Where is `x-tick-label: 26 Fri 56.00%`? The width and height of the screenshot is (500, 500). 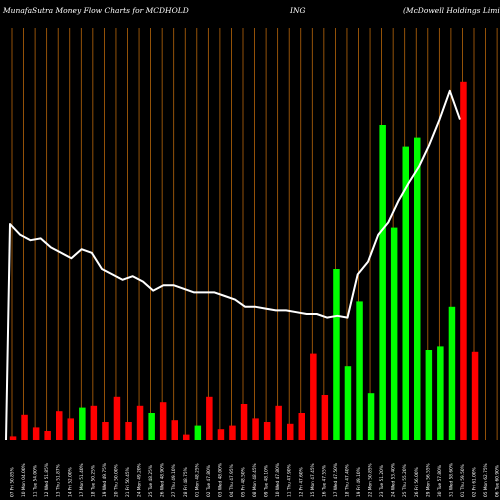
x-tick-label: 26 Fri 56.00% is located at coordinates (417, 482).